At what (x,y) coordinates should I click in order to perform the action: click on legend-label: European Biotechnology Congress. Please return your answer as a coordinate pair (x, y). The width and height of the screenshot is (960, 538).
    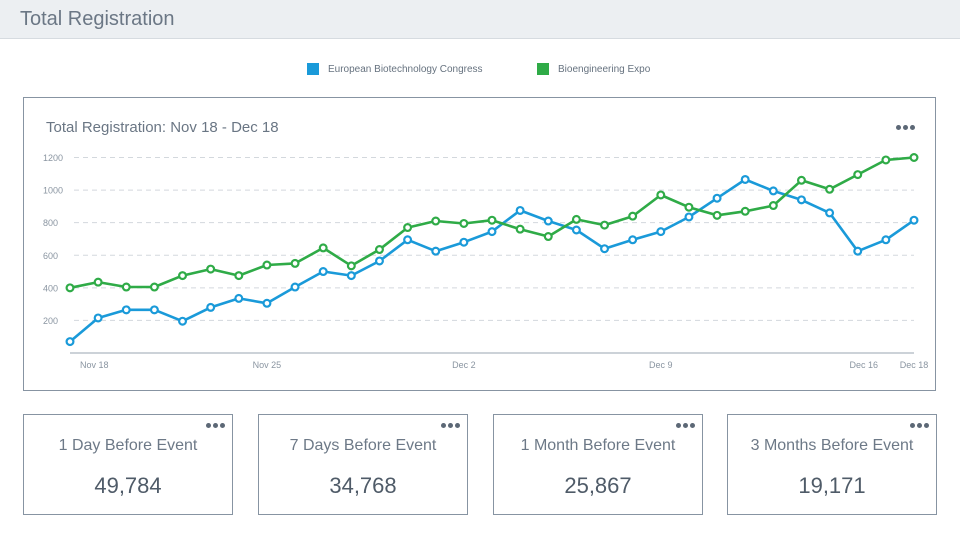
    Looking at the image, I should click on (405, 69).